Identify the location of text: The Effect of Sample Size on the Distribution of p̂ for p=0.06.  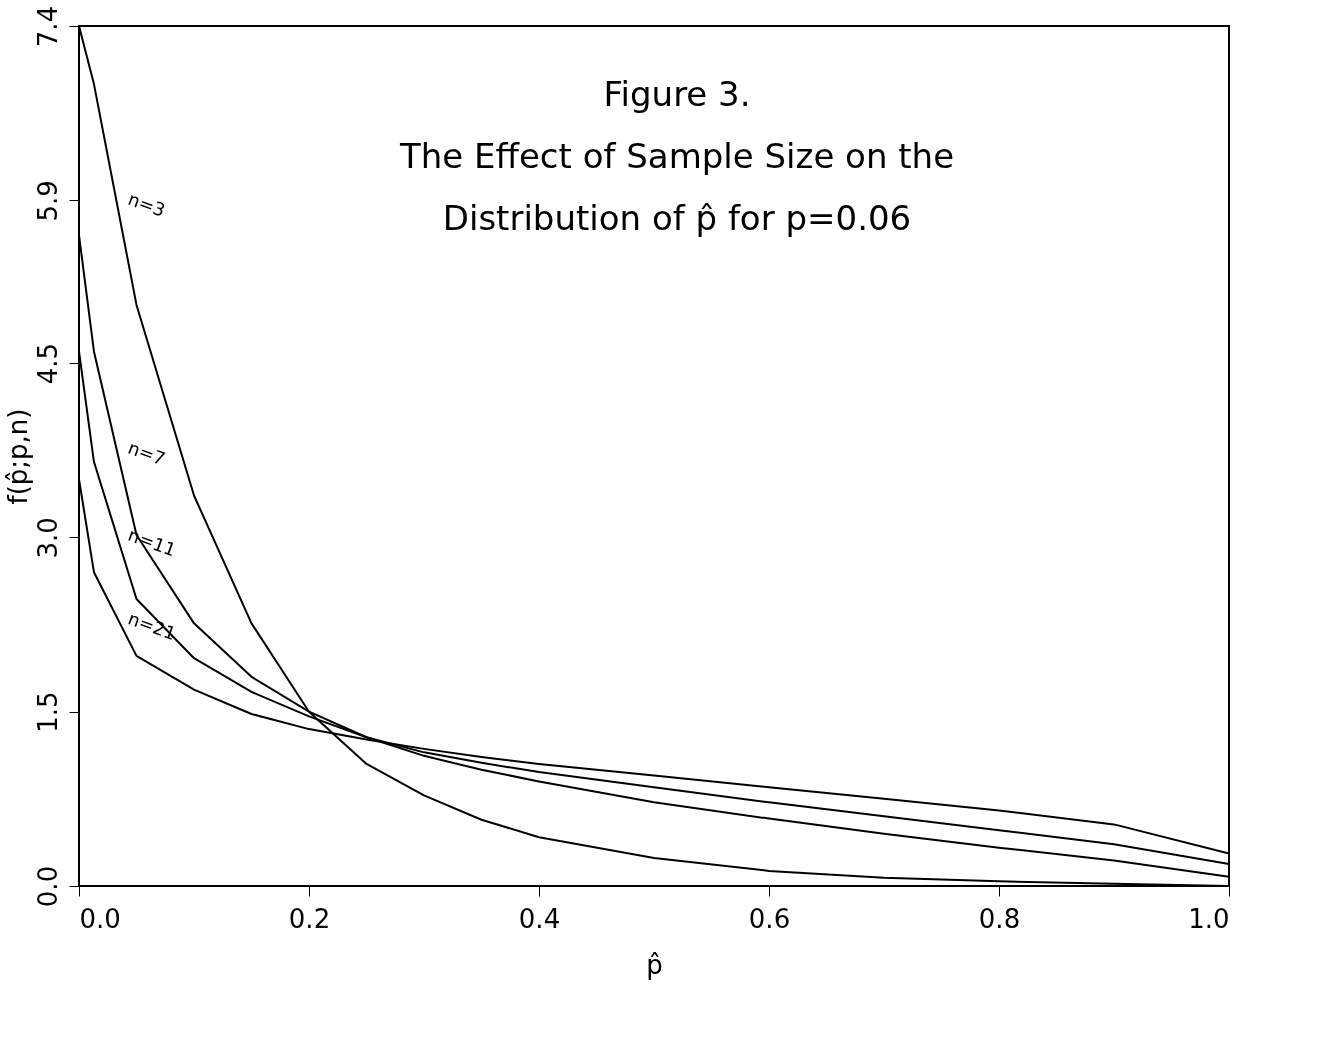
(676, 187).